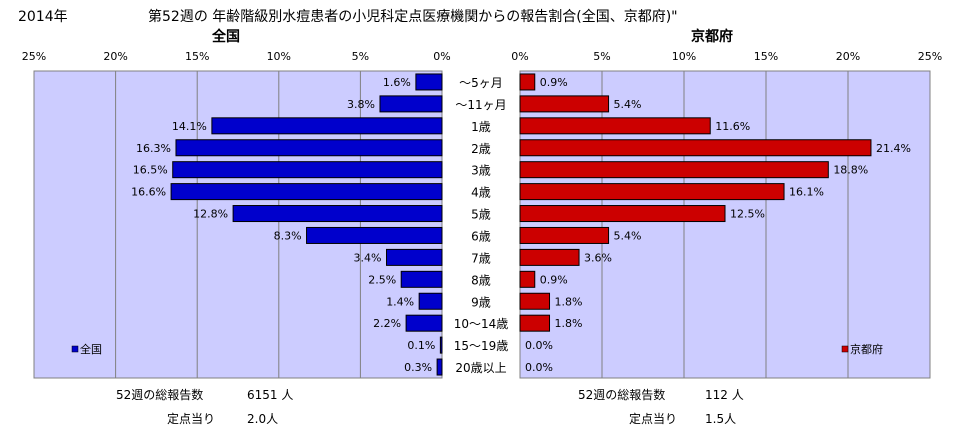 Image resolution: width=968 pixels, height=436 pixels. I want to click on category-label: 3歳, so click(481, 171).